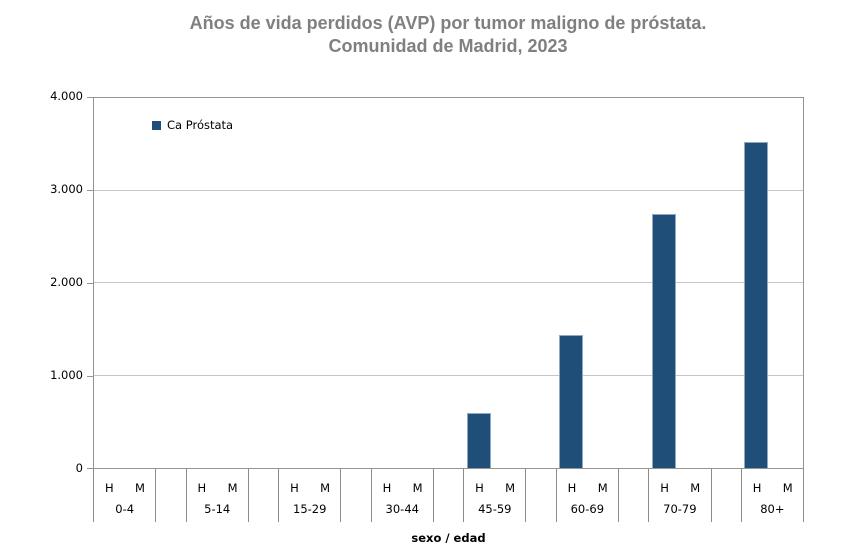 This screenshot has height=556, width=866. What do you see at coordinates (156, 125) in the screenshot?
I see `legend-swatch-icon` at bounding box center [156, 125].